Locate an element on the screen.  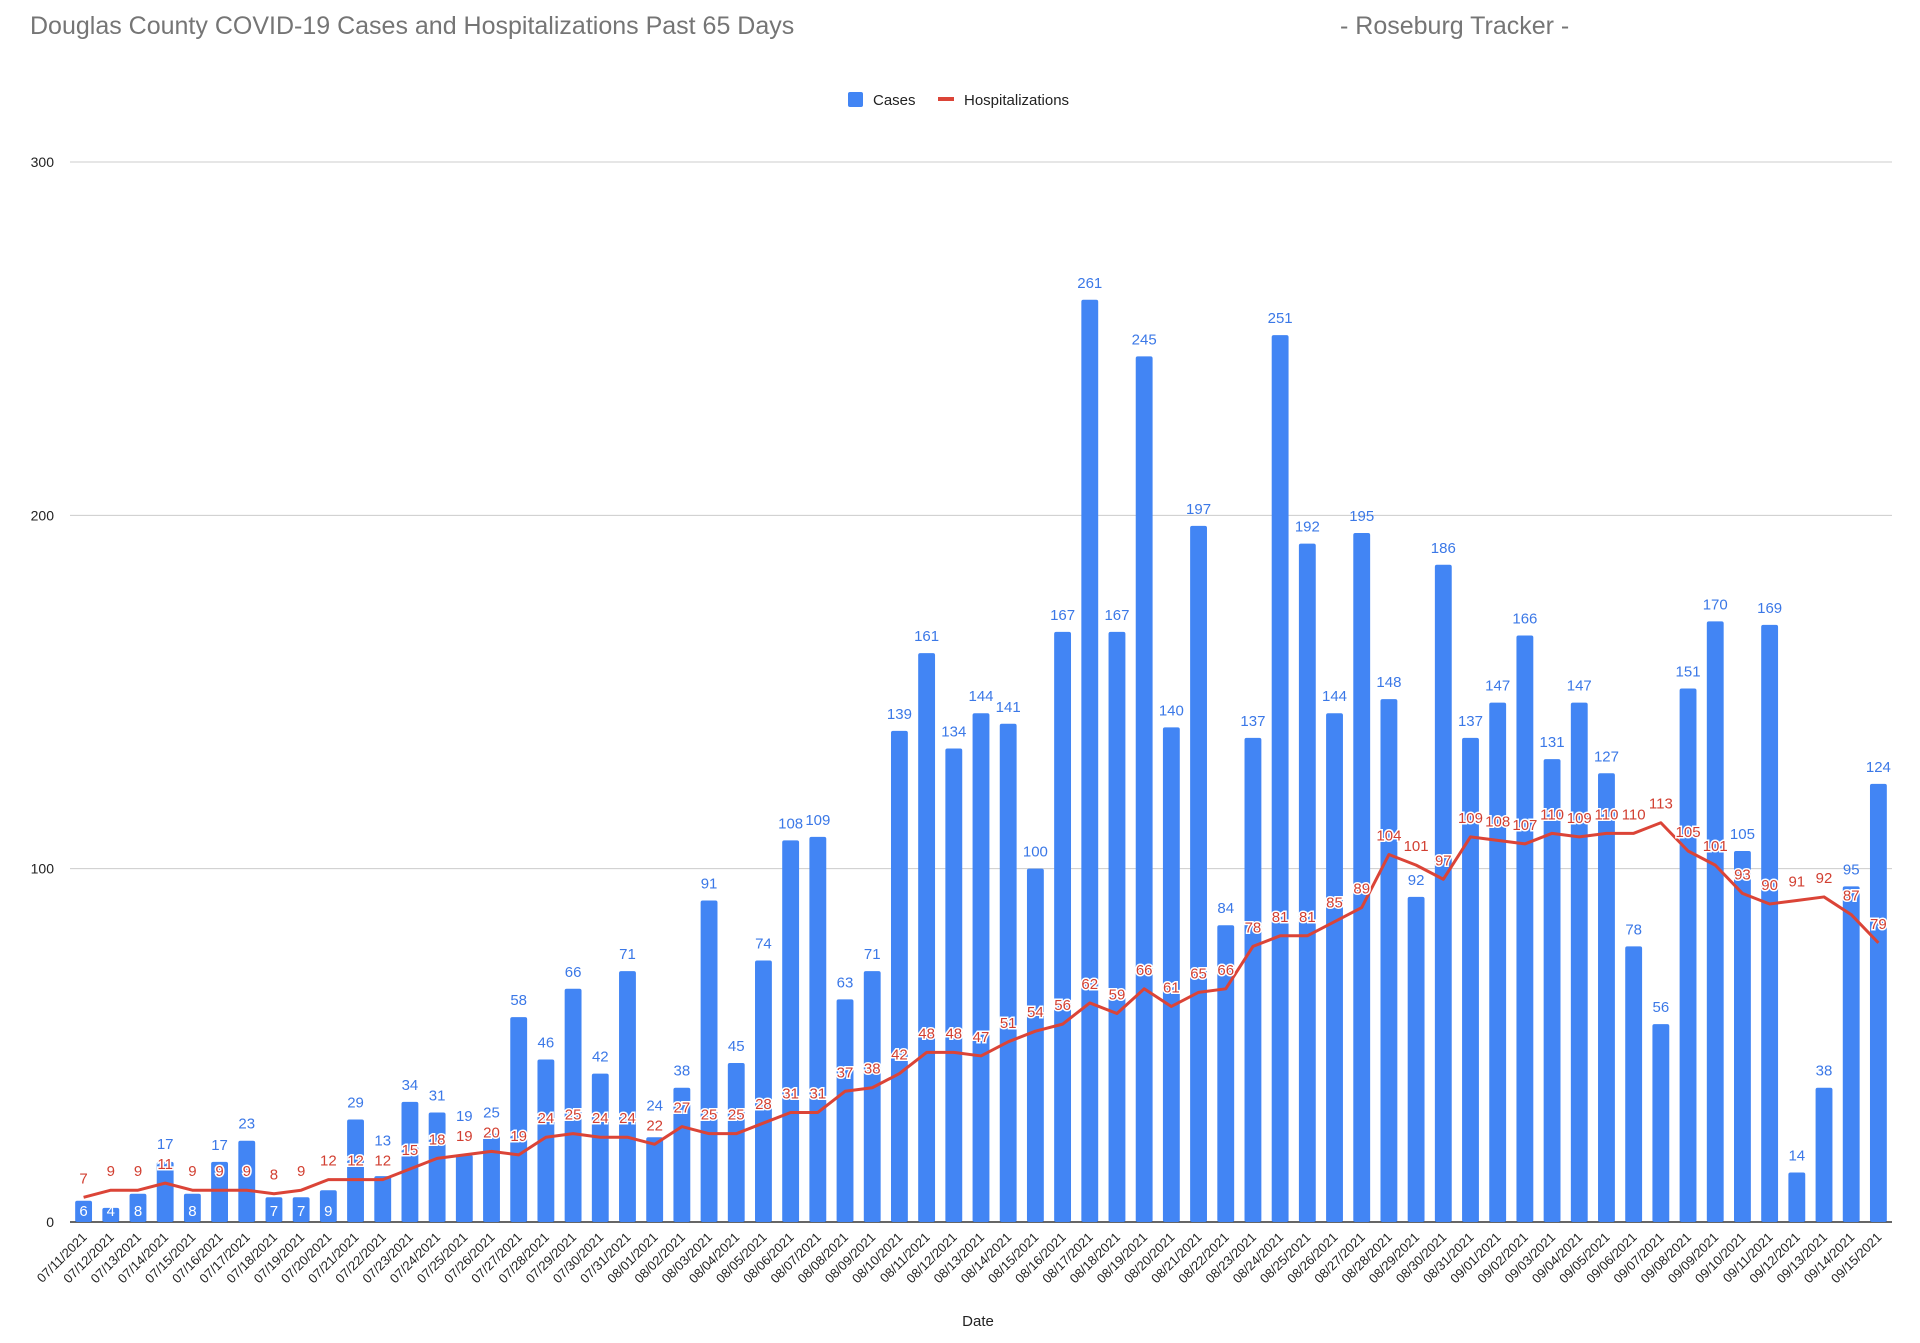
data-label-cases: 7 is located at coordinates (274, 1211).